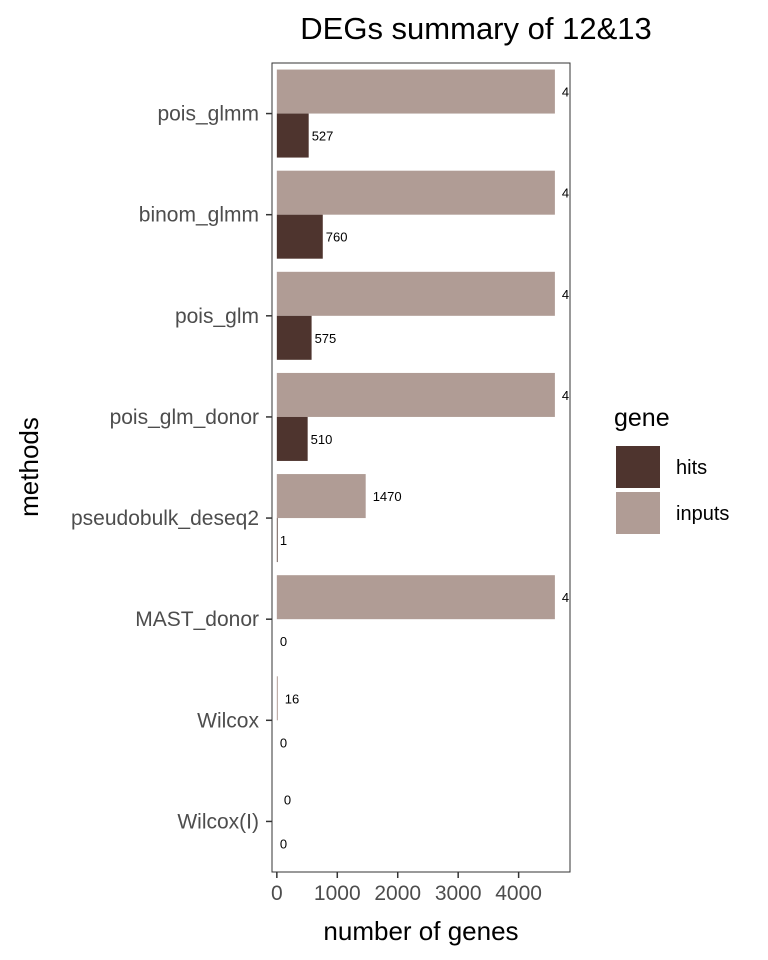 The width and height of the screenshot is (768, 960). What do you see at coordinates (691, 468) in the screenshot?
I see `legend-label-hits: hits` at bounding box center [691, 468].